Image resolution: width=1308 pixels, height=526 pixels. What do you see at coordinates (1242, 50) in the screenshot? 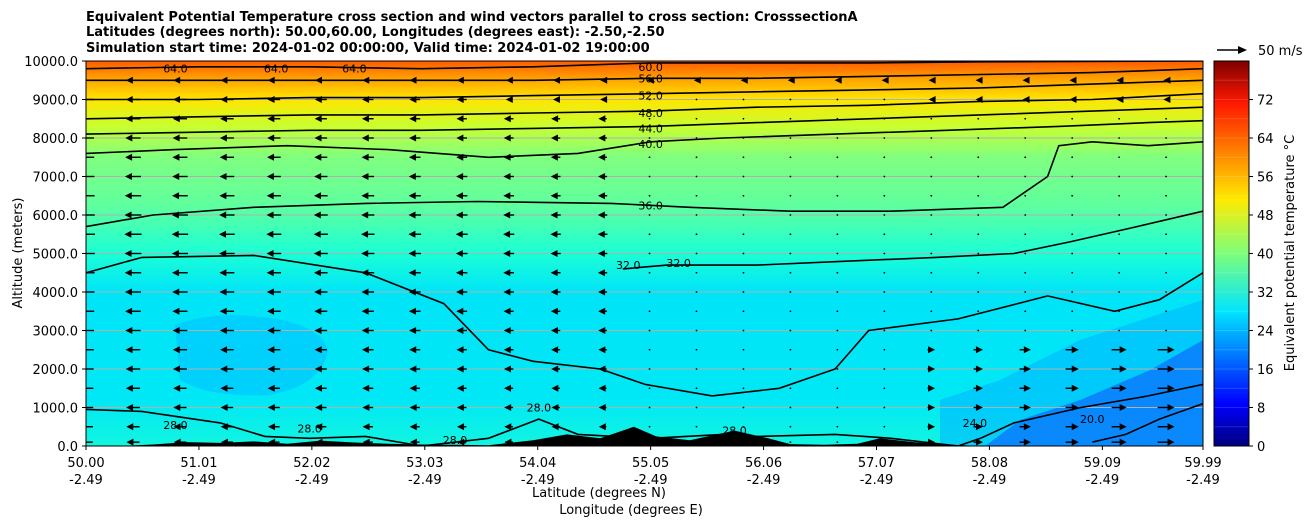
I see `wind-key-arrowhead` at bounding box center [1242, 50].